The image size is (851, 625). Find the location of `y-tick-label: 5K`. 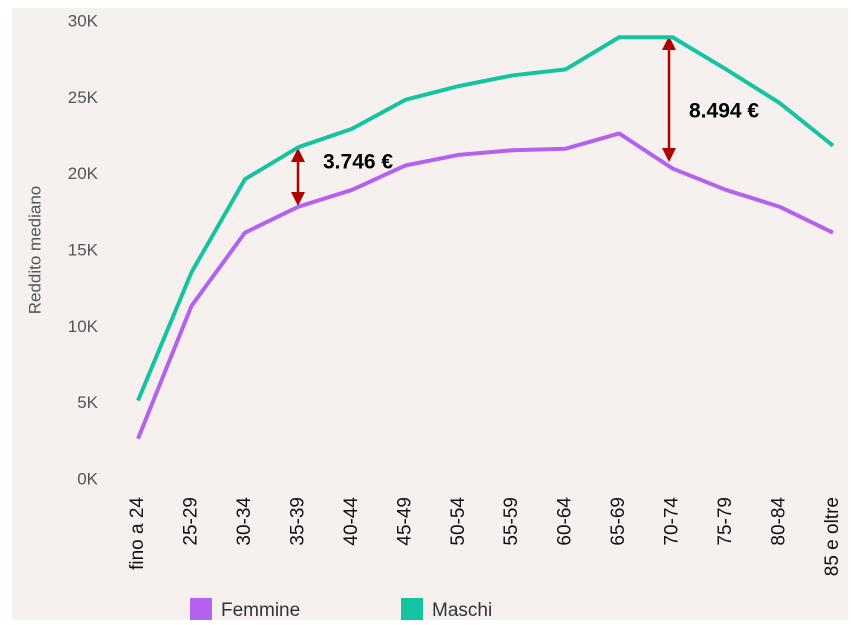

y-tick-label: 5K is located at coordinates (87, 402).